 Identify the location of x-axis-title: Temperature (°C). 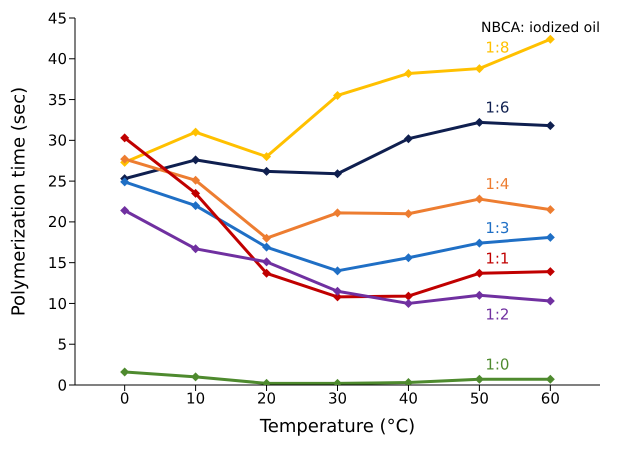
(337, 426).